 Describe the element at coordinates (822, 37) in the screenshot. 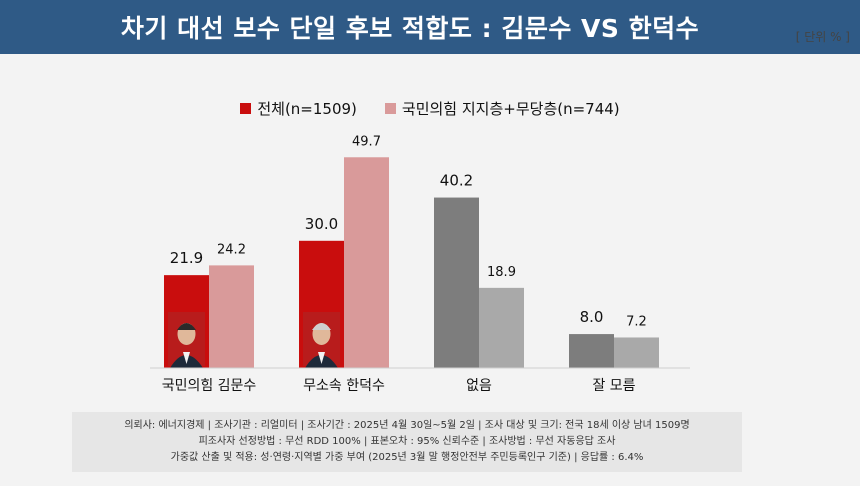

I see `unit-label: [ 단위 % ]` at that location.